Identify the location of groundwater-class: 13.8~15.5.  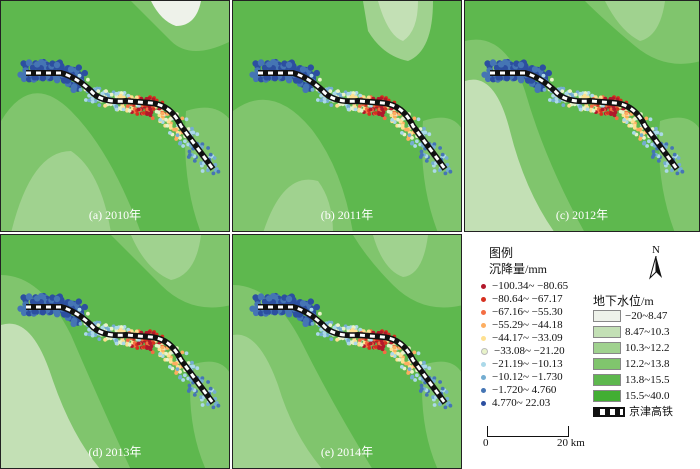
(631, 380).